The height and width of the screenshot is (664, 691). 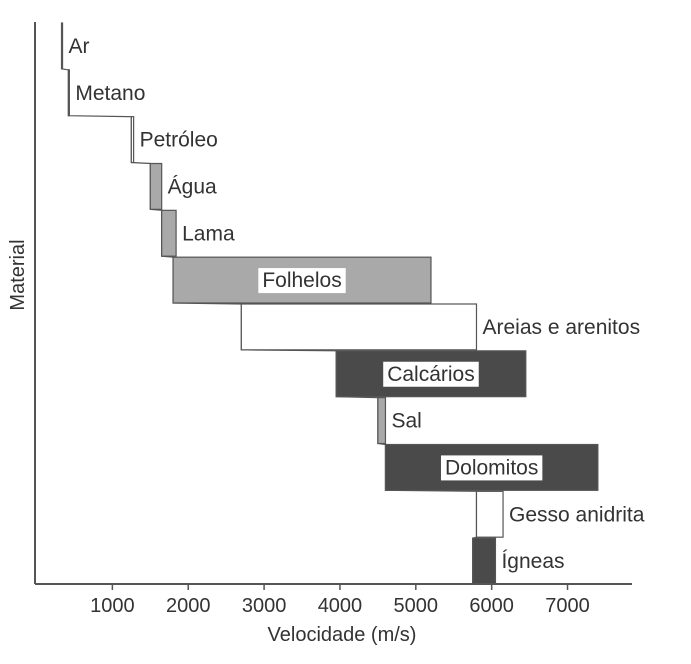 What do you see at coordinates (484, 561) in the screenshot?
I see `bar-igneas` at bounding box center [484, 561].